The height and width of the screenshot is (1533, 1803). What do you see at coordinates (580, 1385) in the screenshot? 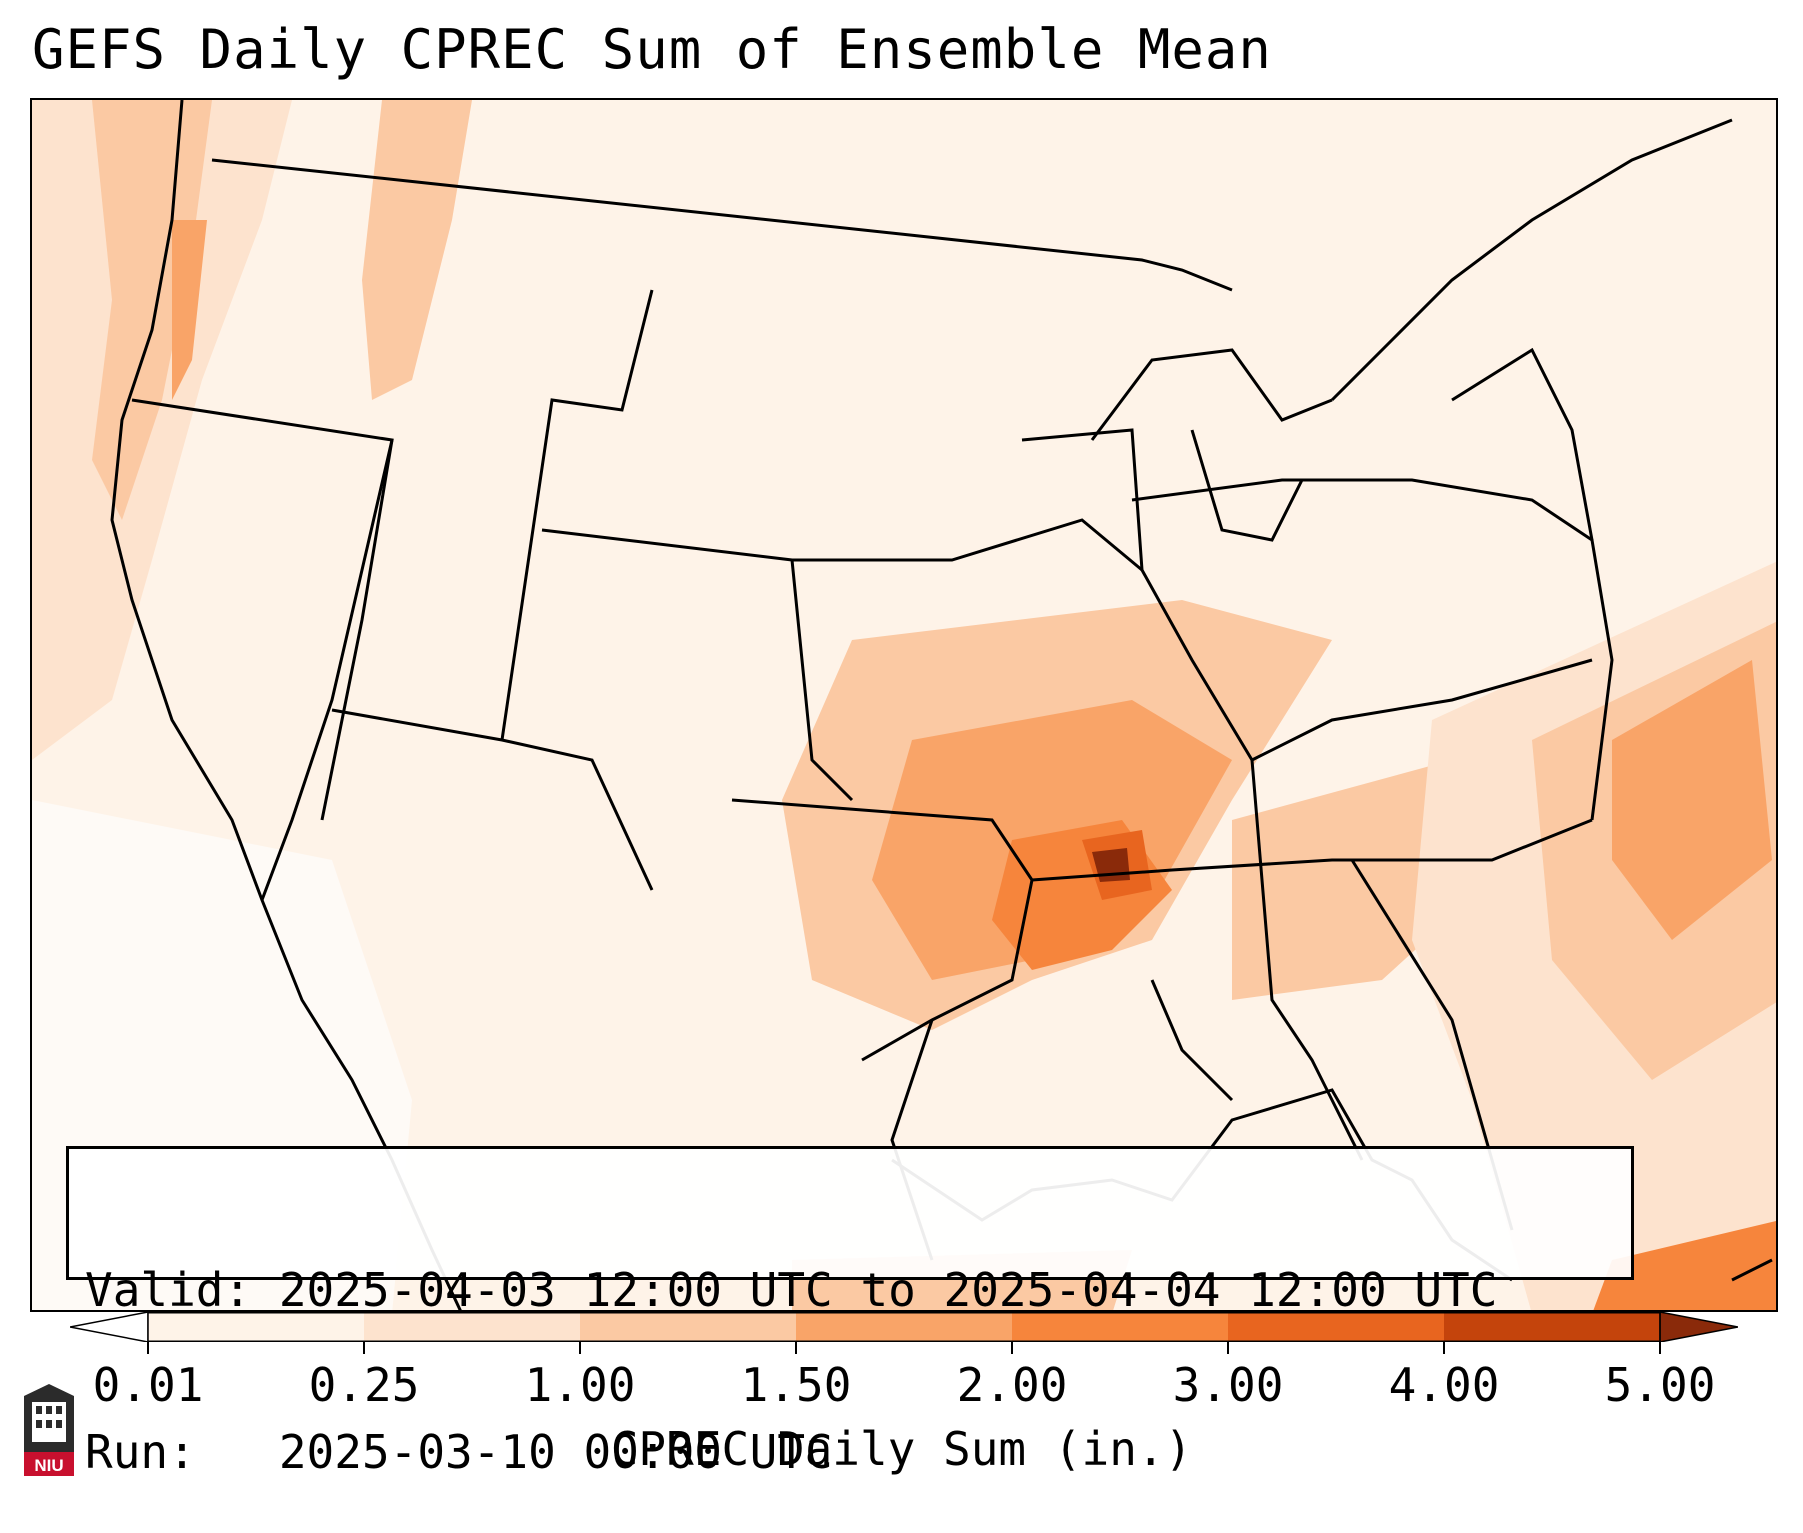
I see `colorbar-tick-label: 1.00` at bounding box center [580, 1385].